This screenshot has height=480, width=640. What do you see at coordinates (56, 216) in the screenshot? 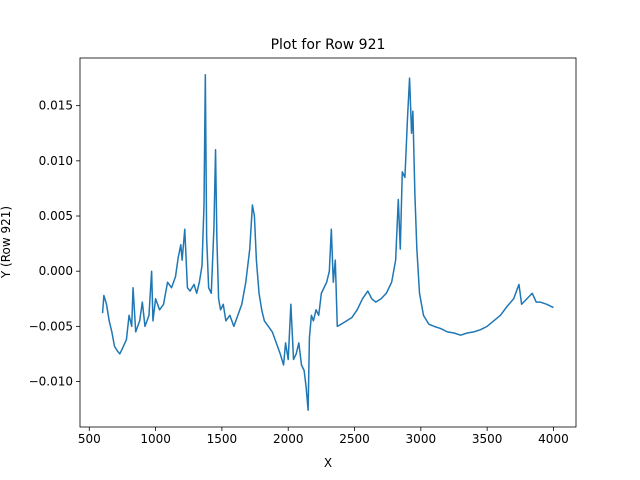
I see `y-tick-label: 0.005` at bounding box center [56, 216].